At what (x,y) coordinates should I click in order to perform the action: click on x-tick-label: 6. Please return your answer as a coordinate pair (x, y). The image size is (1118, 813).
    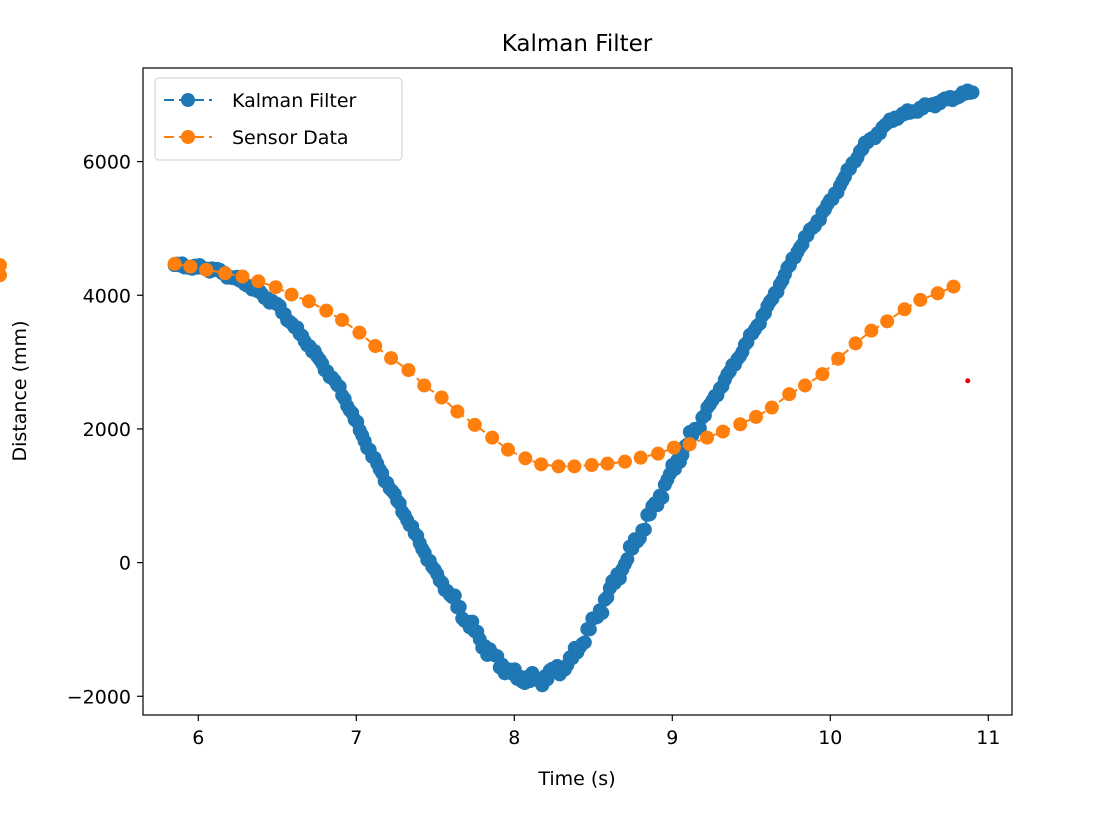
    Looking at the image, I should click on (198, 738).